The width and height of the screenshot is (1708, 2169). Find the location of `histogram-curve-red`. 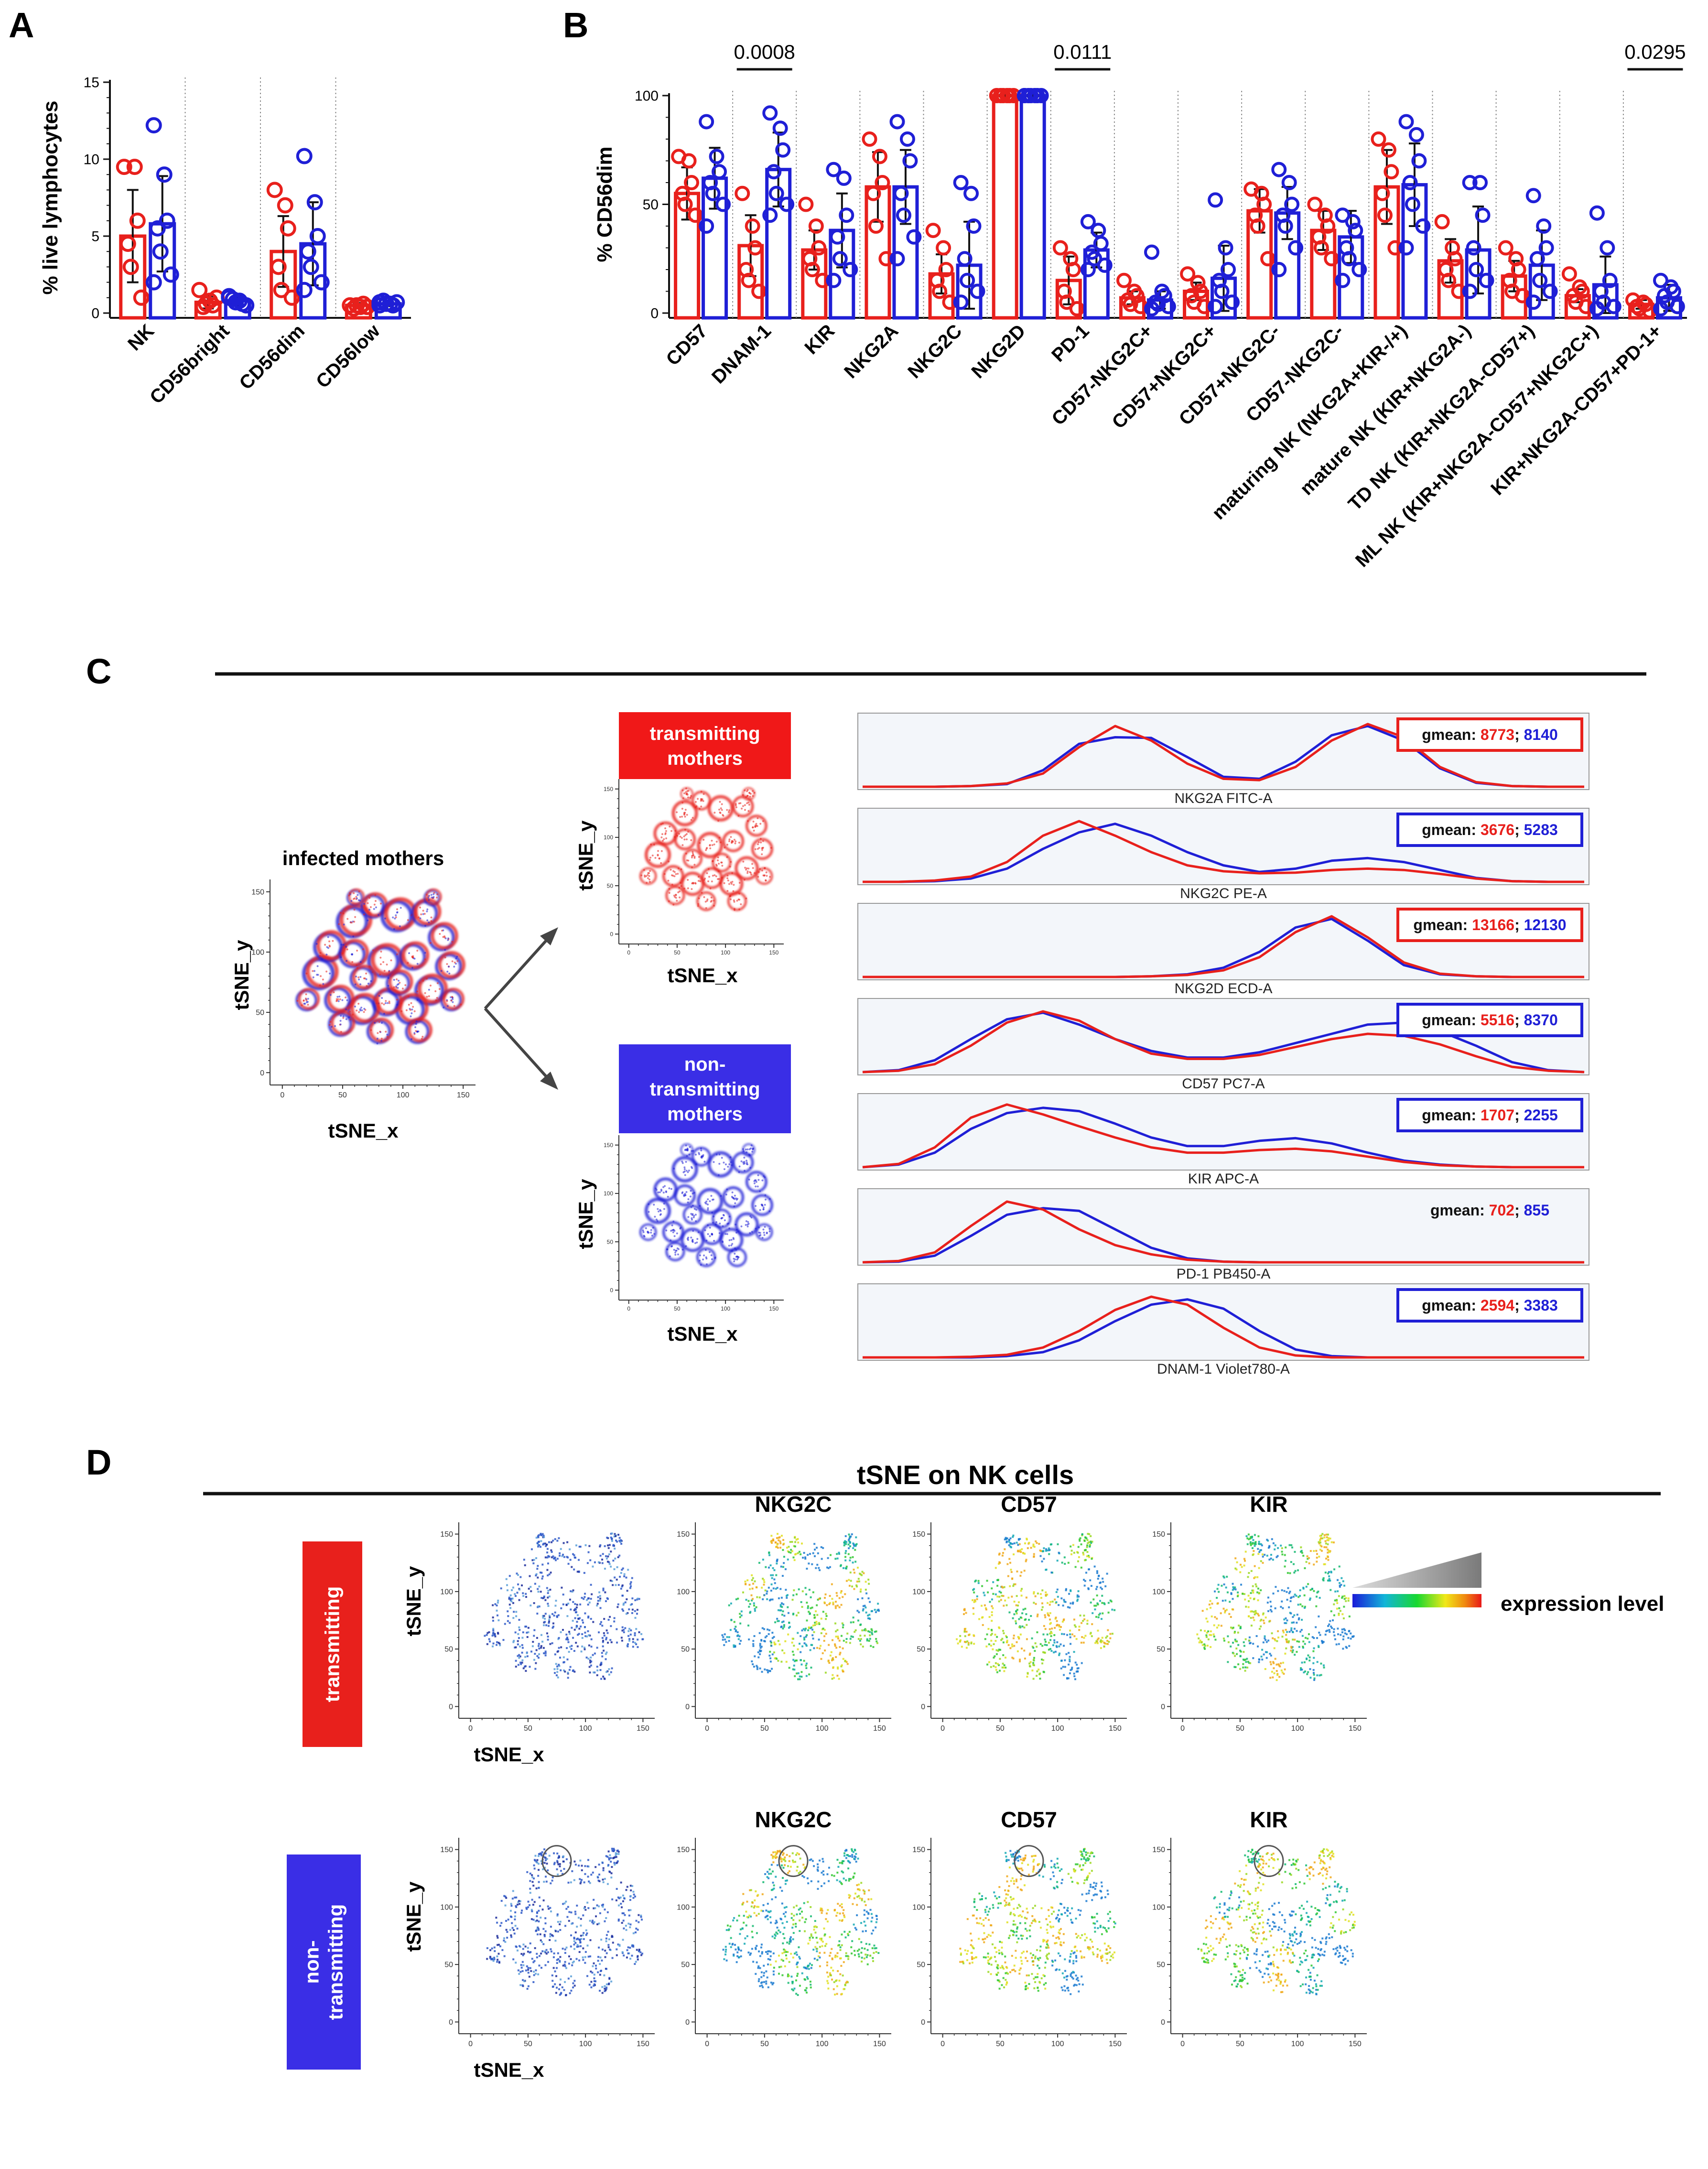

histogram-curve-red is located at coordinates (1223, 1042).